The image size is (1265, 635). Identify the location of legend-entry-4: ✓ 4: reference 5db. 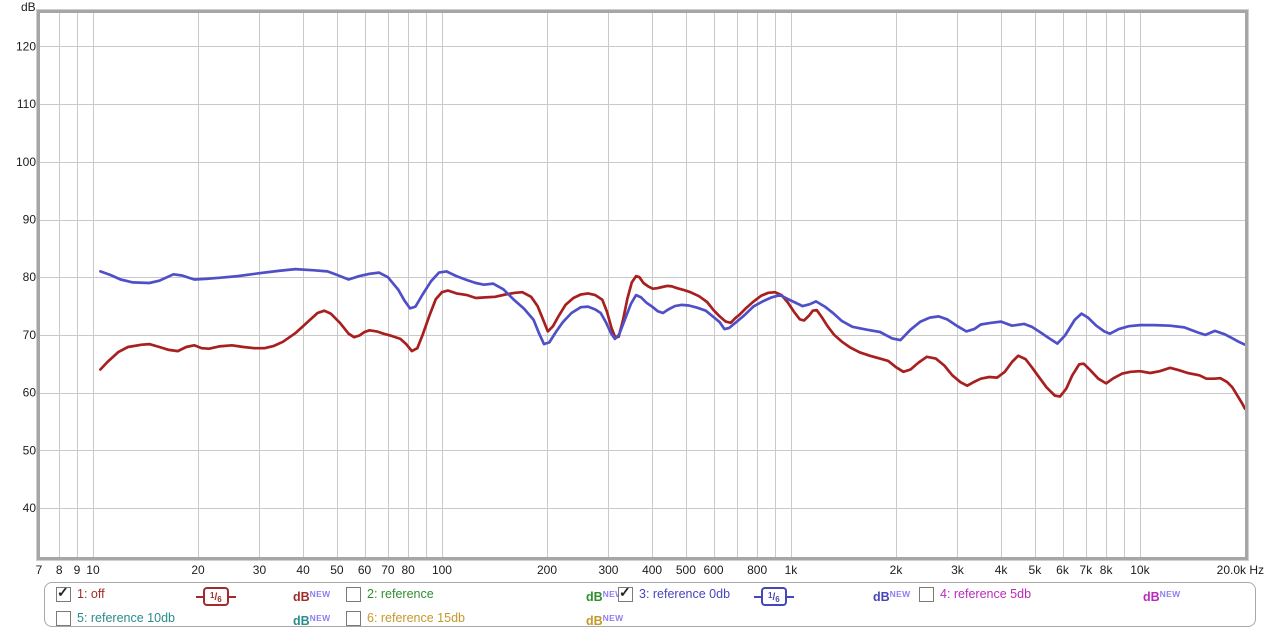
(975, 595).